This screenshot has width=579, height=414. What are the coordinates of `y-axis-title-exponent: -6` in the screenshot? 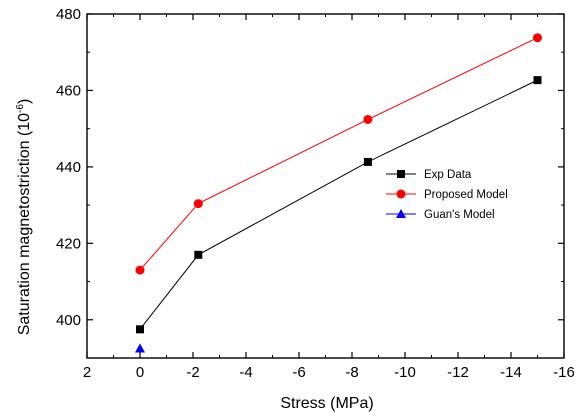 It's located at (20, 108).